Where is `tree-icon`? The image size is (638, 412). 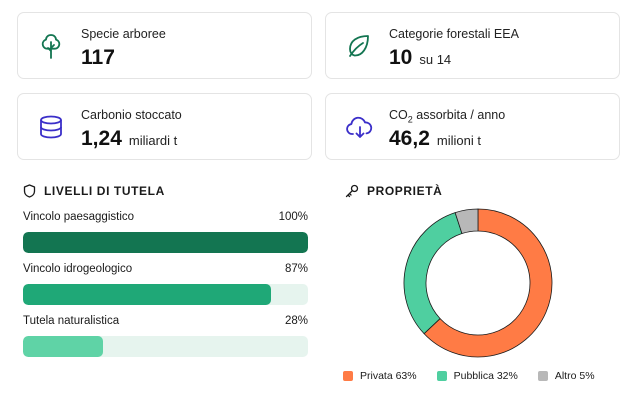
tree-icon is located at coordinates (51, 46).